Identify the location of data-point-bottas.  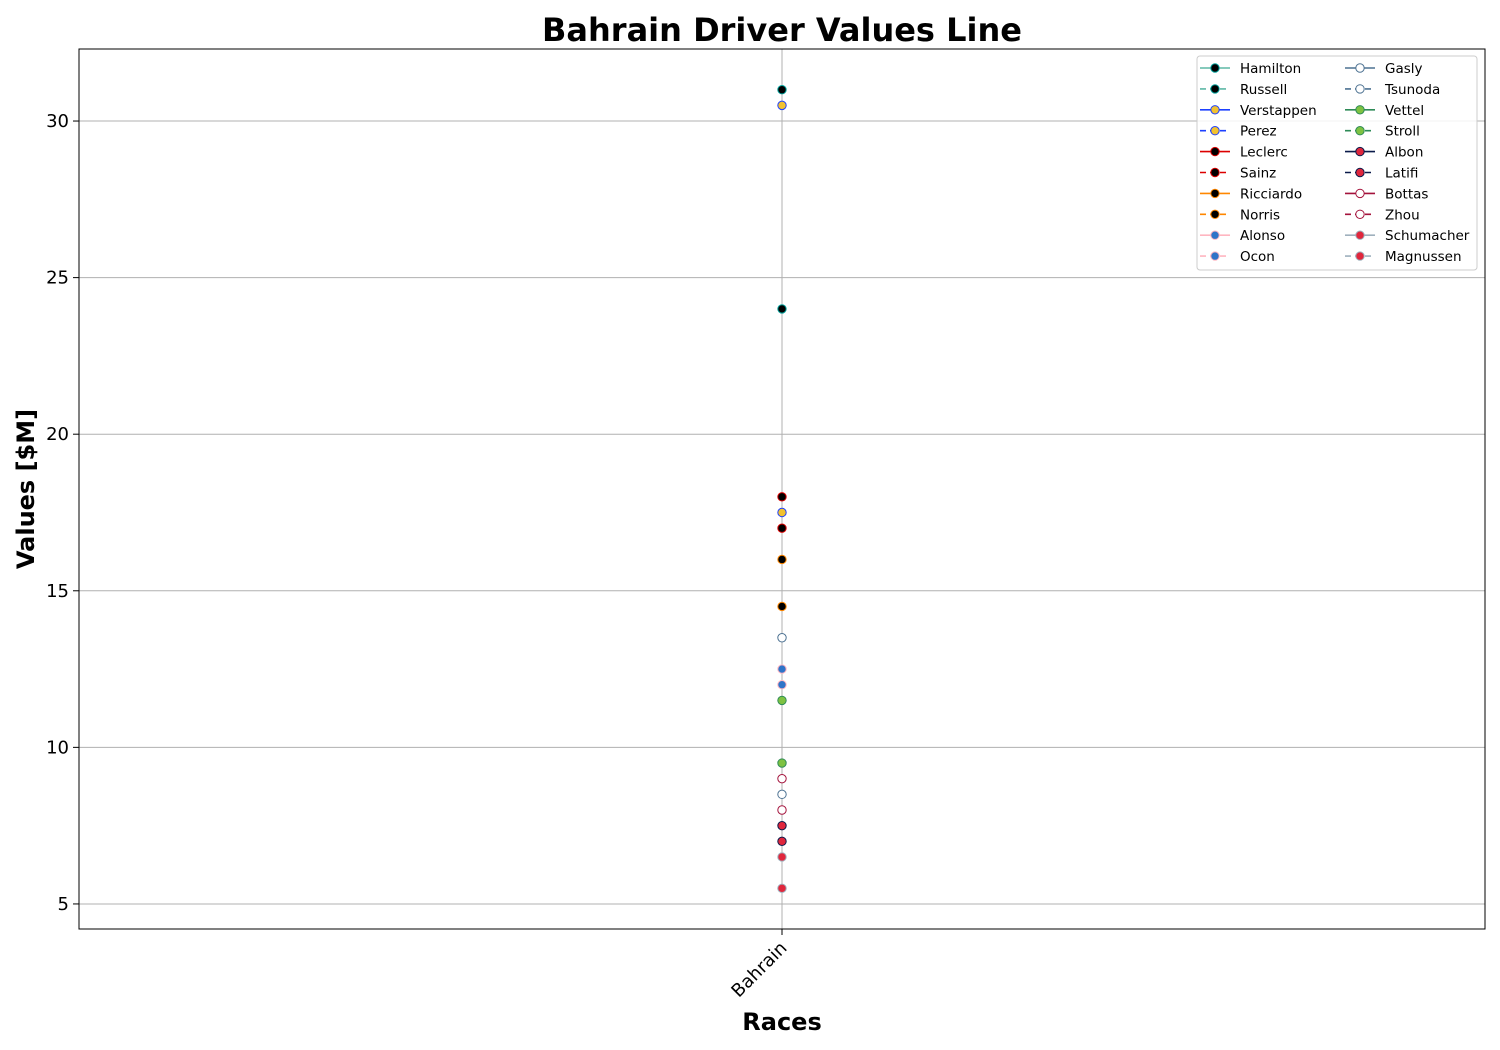
(782, 810).